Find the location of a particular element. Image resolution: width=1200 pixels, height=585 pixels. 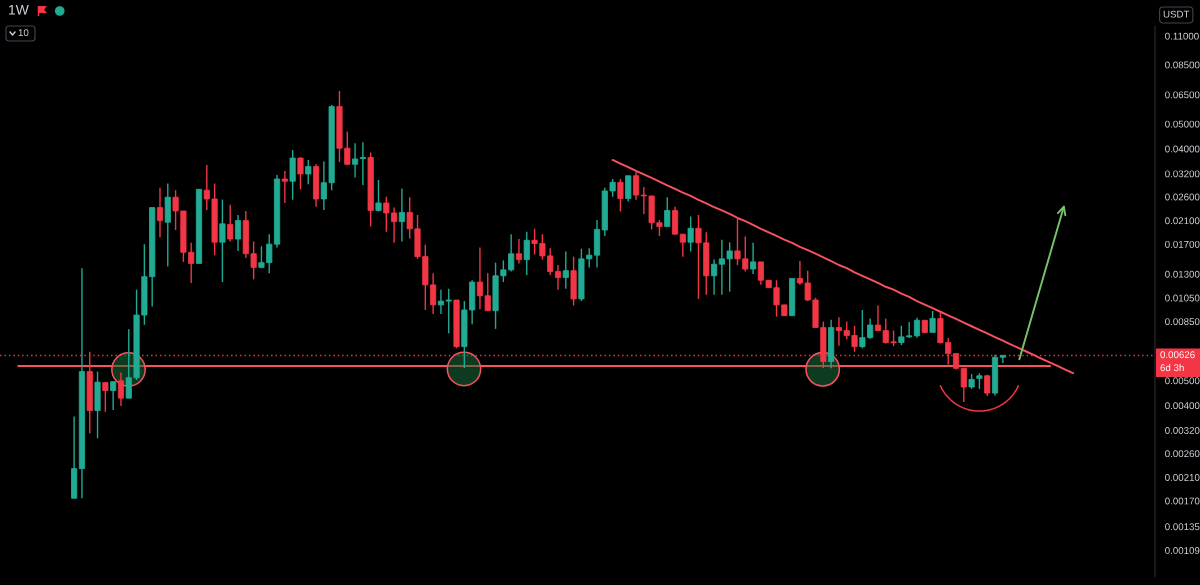

y-tick-label: 0.04000 is located at coordinates (1182, 149).